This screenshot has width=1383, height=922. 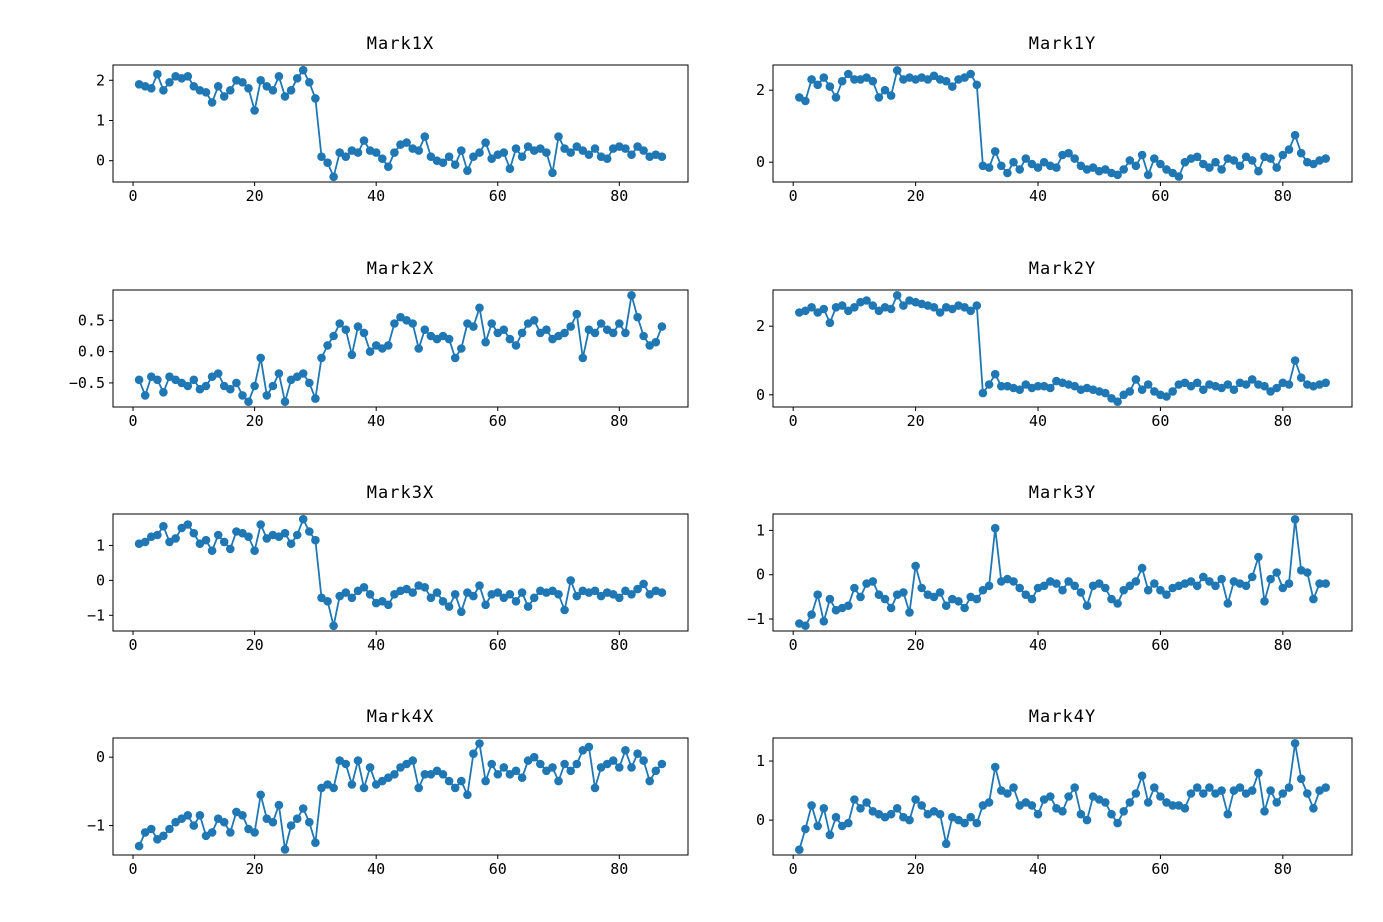 What do you see at coordinates (764, 126) in the screenshot?
I see `y-axis-ticks: 02` at bounding box center [764, 126].